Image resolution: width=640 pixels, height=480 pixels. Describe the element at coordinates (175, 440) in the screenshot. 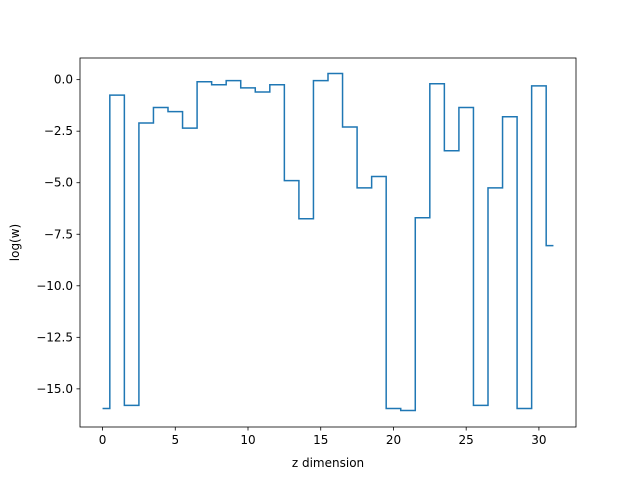

I see `x-tick-label: 5` at that location.